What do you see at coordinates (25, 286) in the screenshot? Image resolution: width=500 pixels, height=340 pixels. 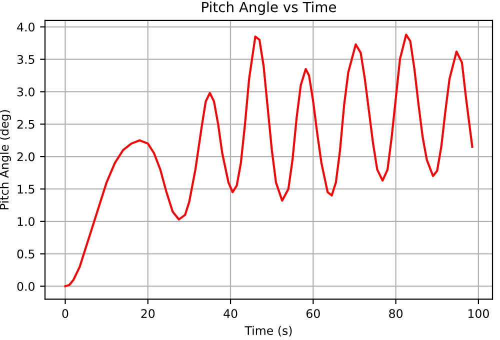 I see `y-tick-label: 0.0` at bounding box center [25, 286].